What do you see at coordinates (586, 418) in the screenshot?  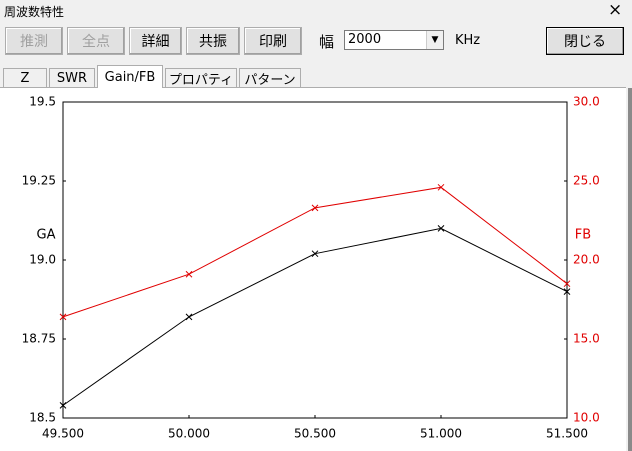 I see `y2-tick-label: 10.0` at bounding box center [586, 418].